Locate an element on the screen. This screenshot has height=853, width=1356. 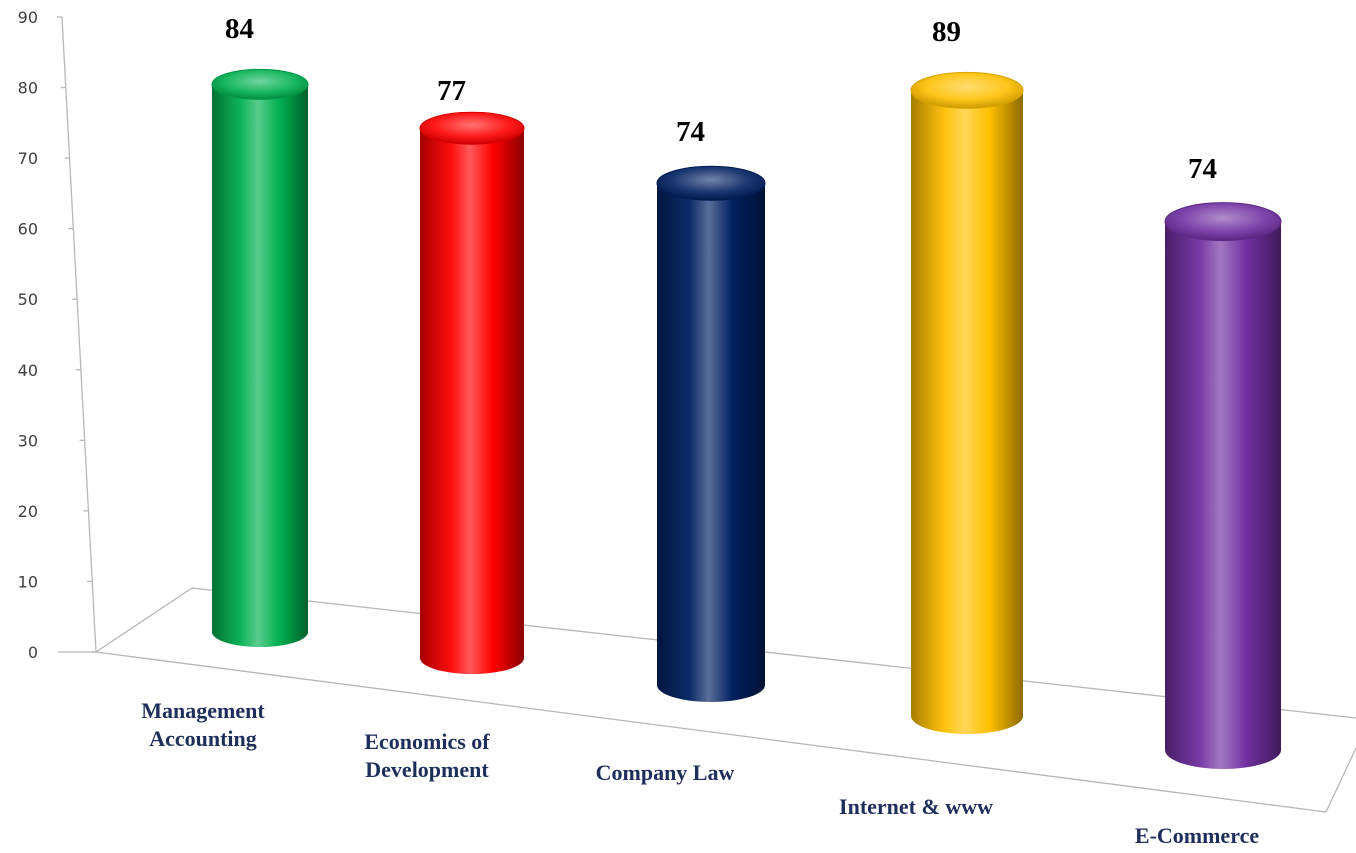
y-tick-label: 80 is located at coordinates (28, 88).